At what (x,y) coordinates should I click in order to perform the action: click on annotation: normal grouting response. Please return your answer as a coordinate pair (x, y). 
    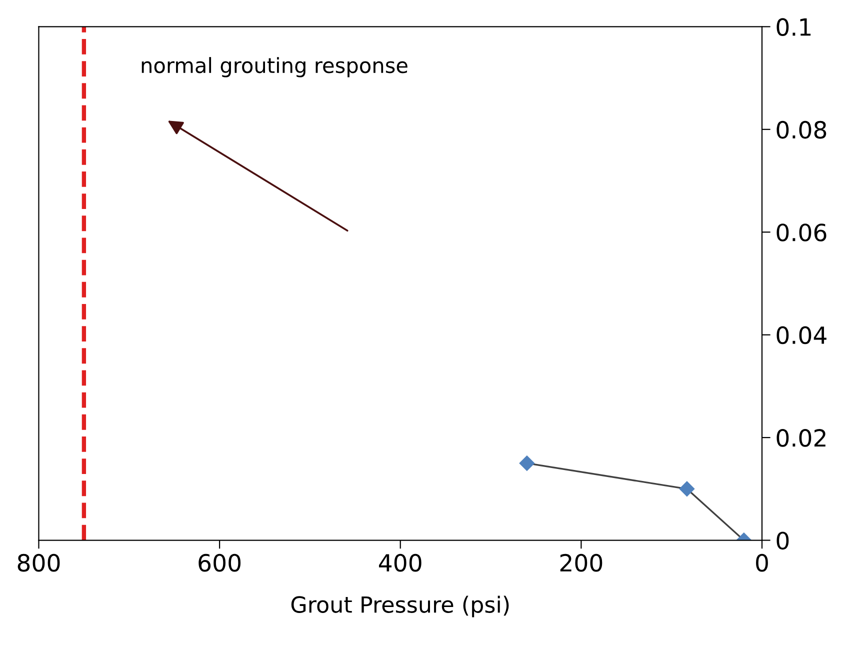
    Looking at the image, I should click on (275, 67).